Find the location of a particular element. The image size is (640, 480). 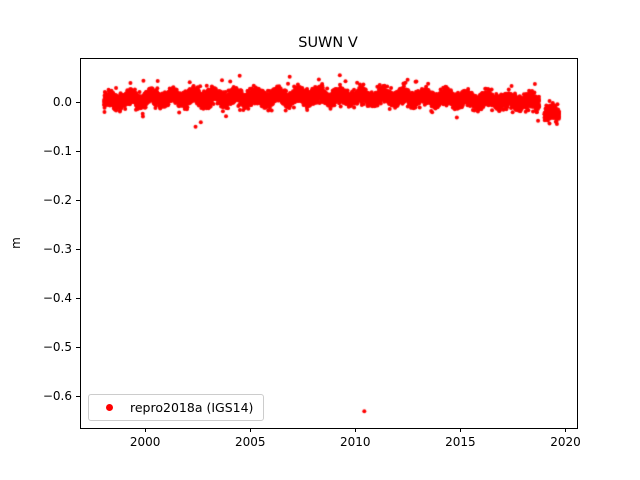

y-axis-label: m is located at coordinates (16, 243).